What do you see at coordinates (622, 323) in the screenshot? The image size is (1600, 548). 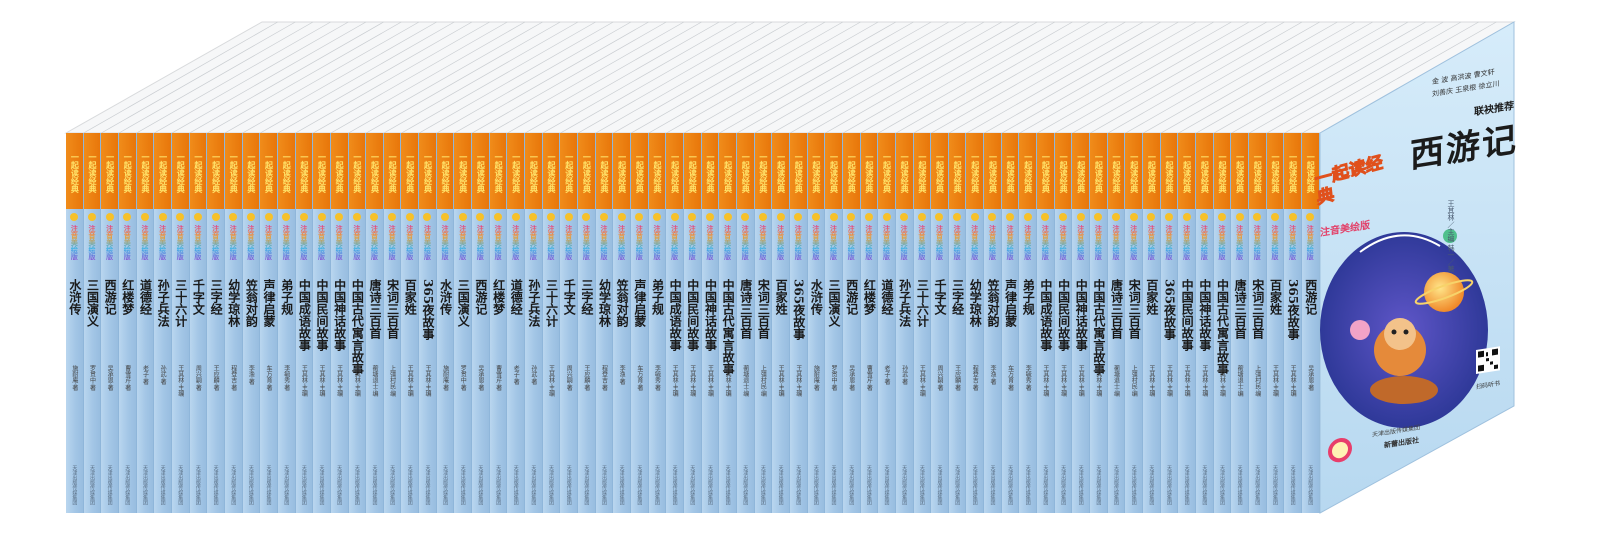 I see `book-spine: 一起读经典 注音美绘版 笠翁对韵 李渔·著 天津出版传媒集团` at bounding box center [622, 323].